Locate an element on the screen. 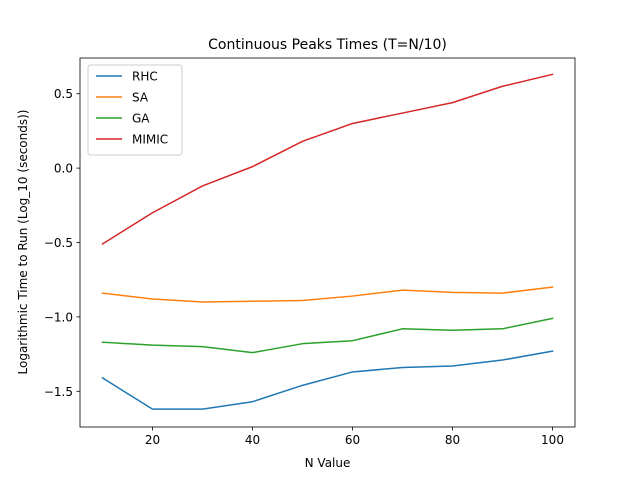  series-line-rhc is located at coordinates (327, 380).